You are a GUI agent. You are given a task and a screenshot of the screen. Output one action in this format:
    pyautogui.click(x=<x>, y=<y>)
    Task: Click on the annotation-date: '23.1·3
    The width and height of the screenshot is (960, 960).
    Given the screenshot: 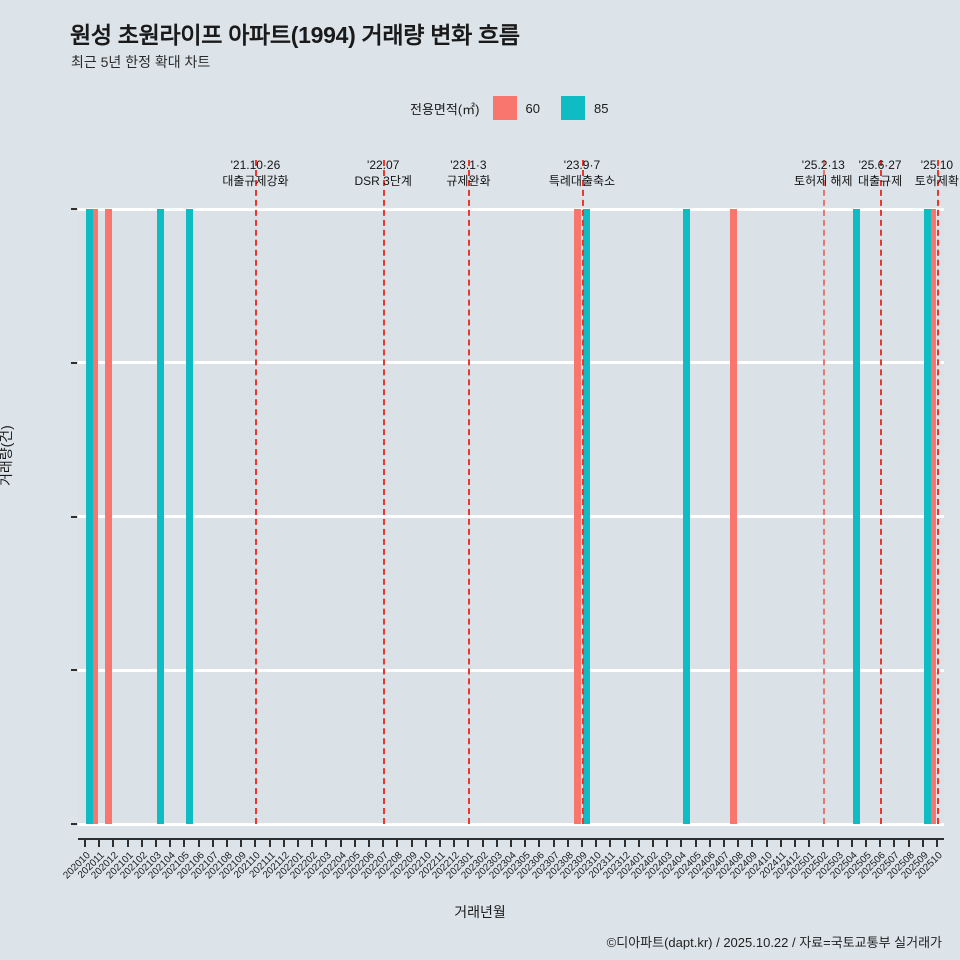 What is the action you would take?
    pyautogui.click(x=468, y=165)
    